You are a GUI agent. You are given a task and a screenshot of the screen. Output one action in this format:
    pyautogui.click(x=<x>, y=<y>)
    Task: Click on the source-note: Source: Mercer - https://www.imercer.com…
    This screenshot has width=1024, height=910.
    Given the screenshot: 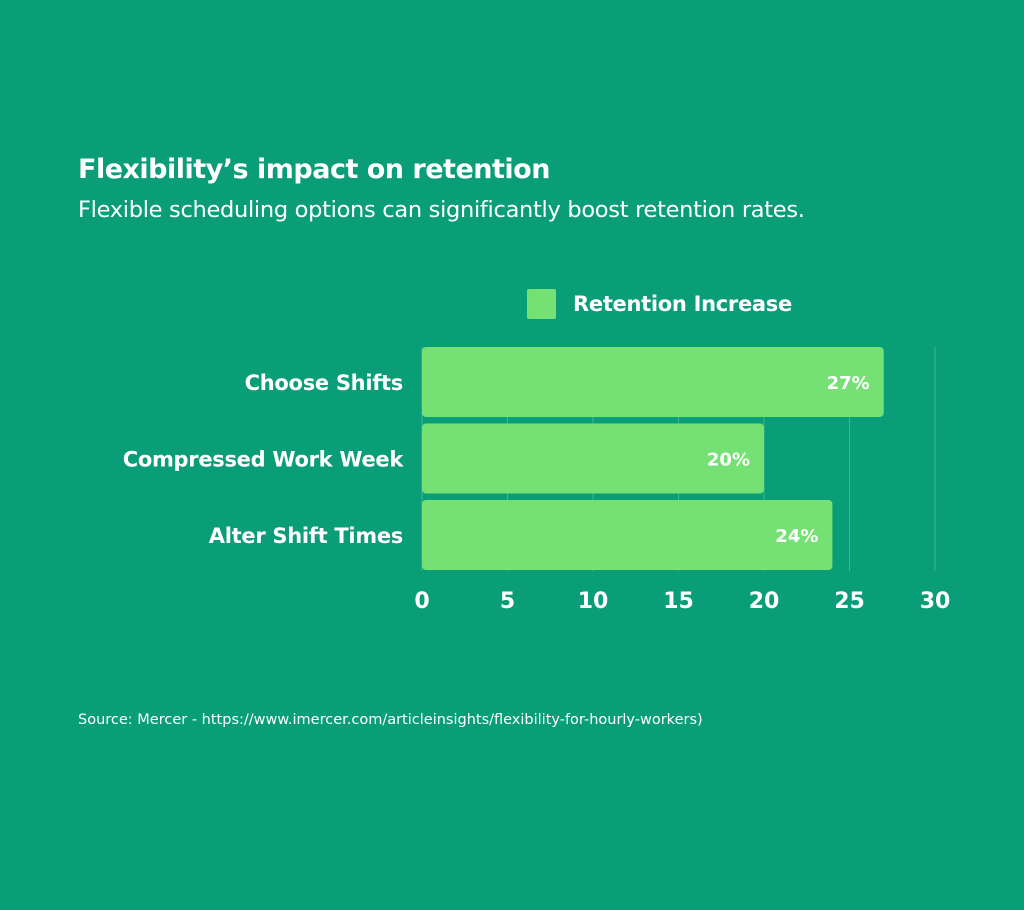 What is the action you would take?
    pyautogui.click(x=390, y=720)
    